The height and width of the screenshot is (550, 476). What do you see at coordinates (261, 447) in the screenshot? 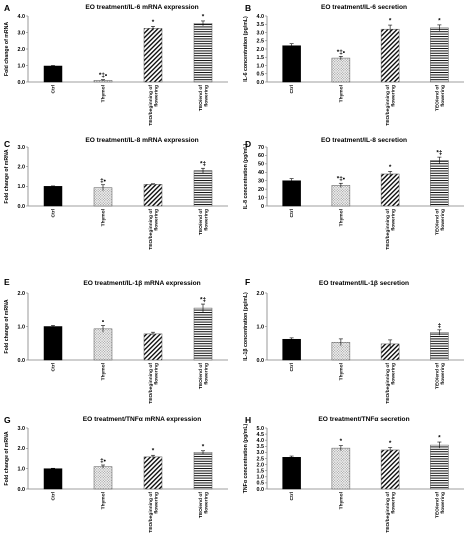
I see `y-tick-label: 3.5` at bounding box center [261, 447].